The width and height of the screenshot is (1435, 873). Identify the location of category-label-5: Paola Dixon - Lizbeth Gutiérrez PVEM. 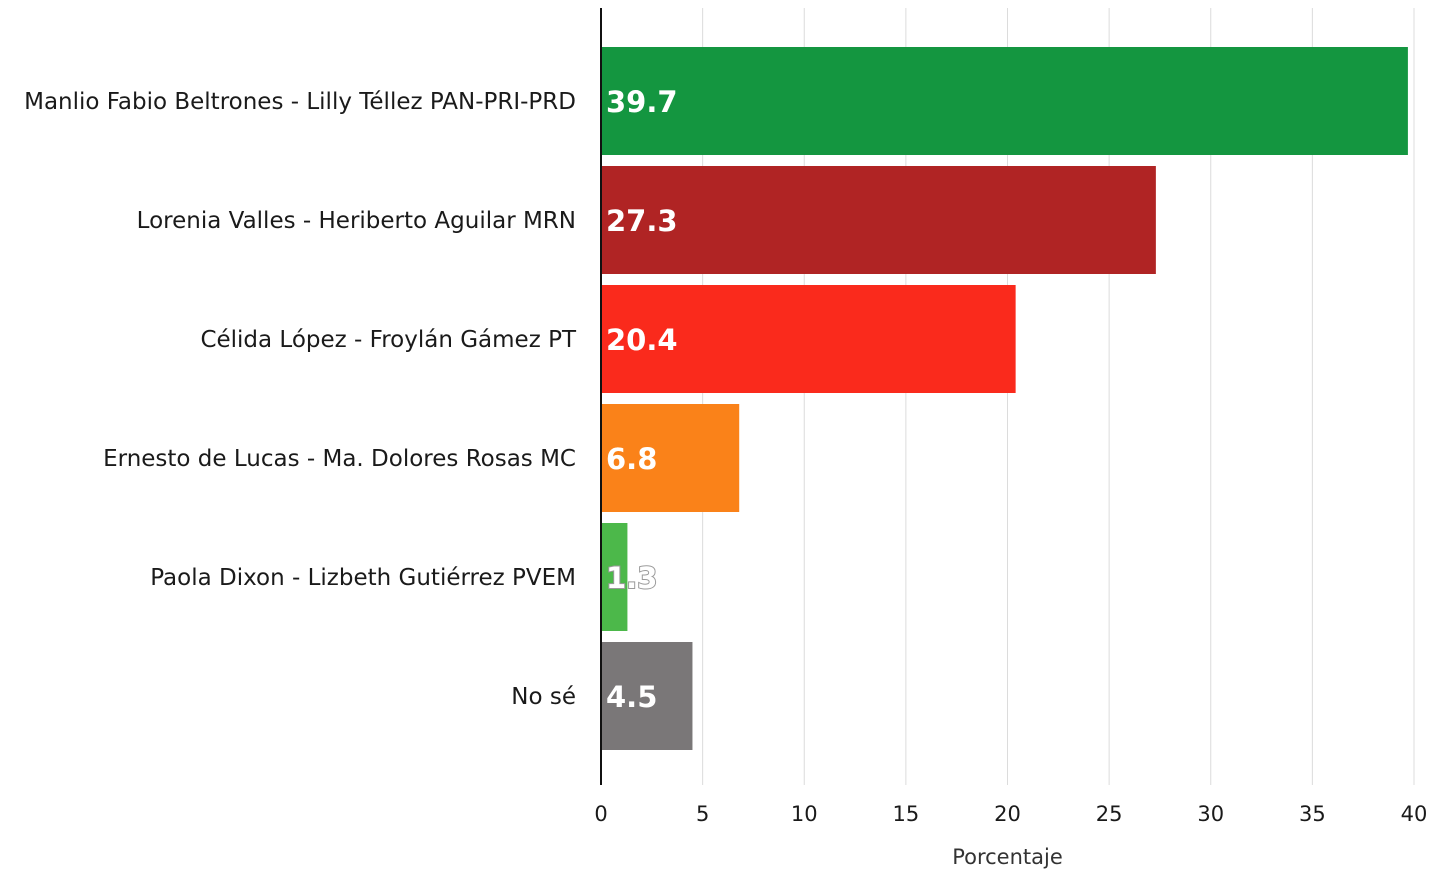
(363, 578).